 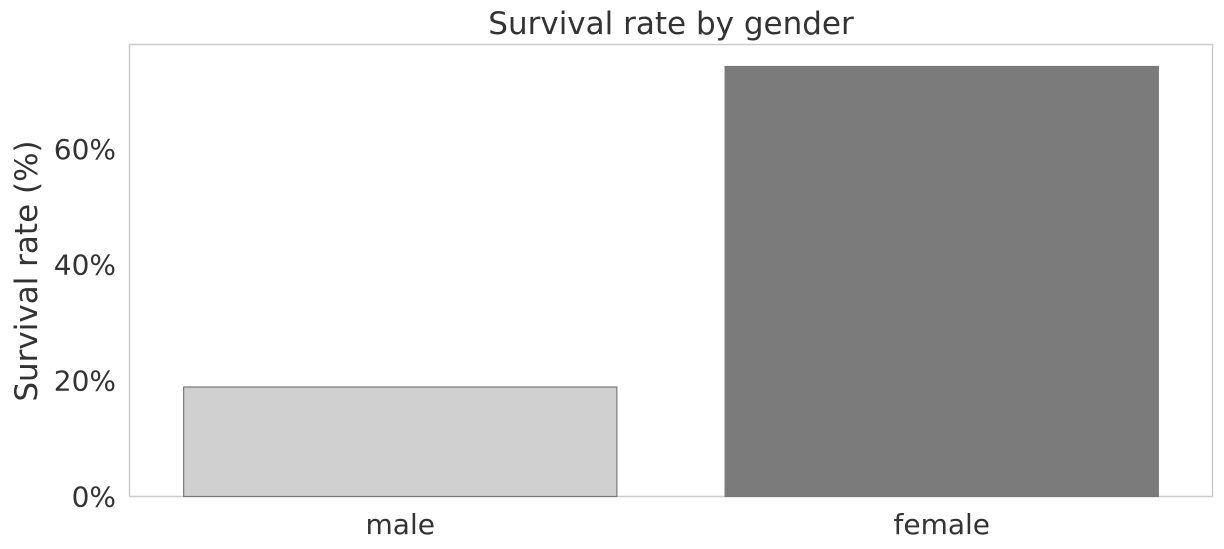 I want to click on x-tick-label-female: female, so click(x=941, y=524).